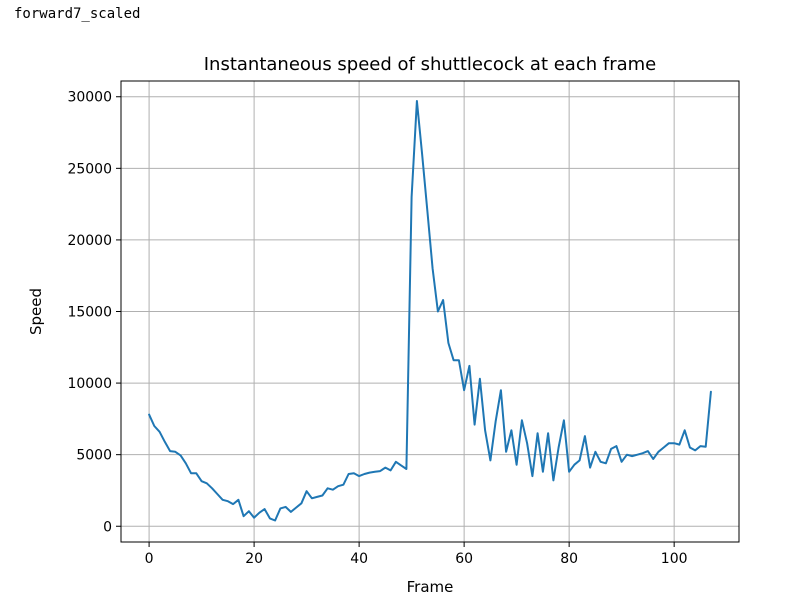  I want to click on x-tick-label: 40, so click(359, 559).